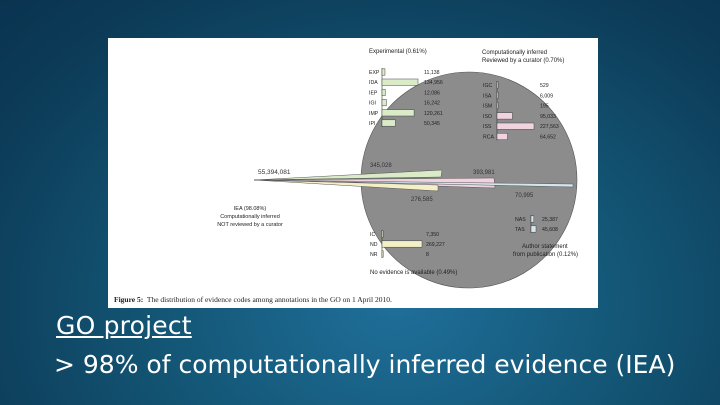 This screenshot has width=720, height=405. I want to click on no_evidence-value-ic: 7,350, so click(432, 235).